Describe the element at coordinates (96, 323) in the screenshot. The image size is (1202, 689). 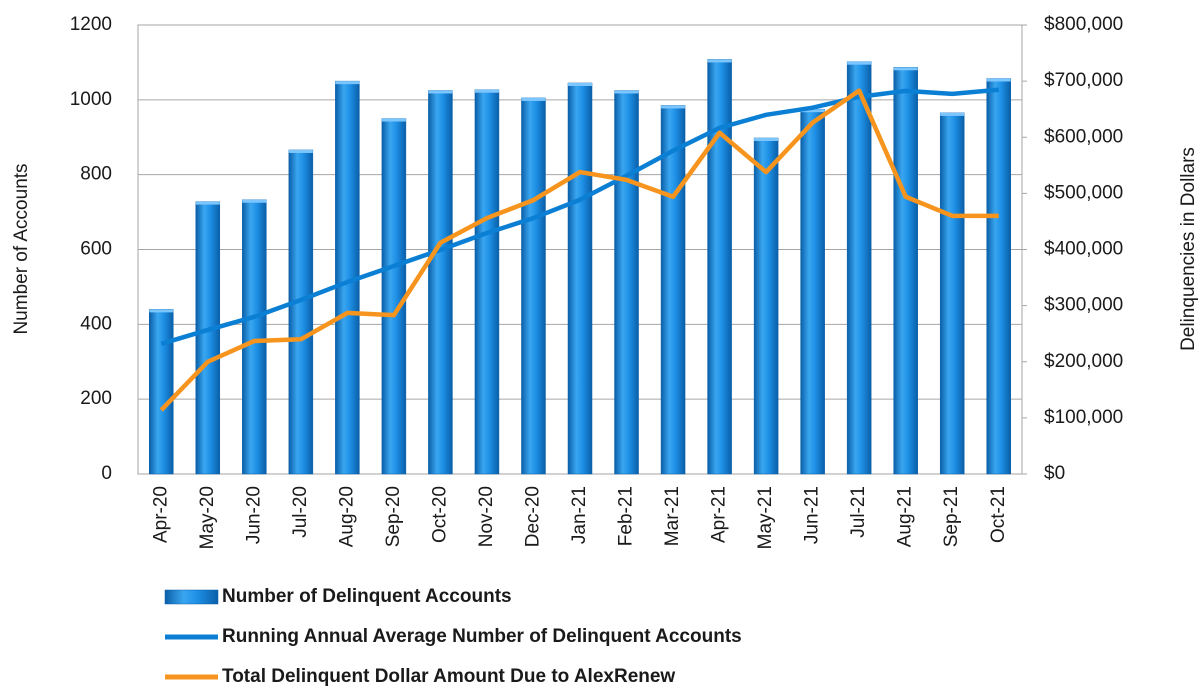
I see `y-tick-label: 400` at that location.